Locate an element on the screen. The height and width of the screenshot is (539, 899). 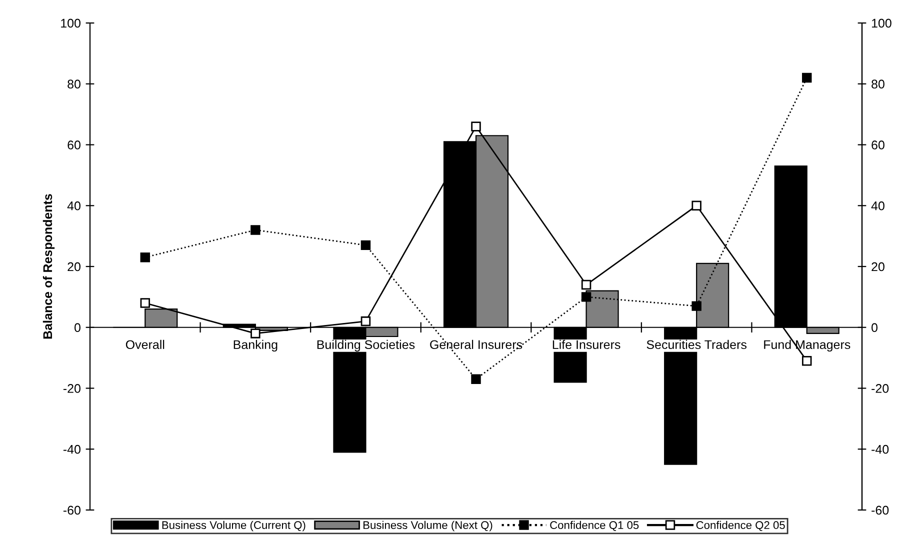
x-tick-label: Overall is located at coordinates (145, 345).